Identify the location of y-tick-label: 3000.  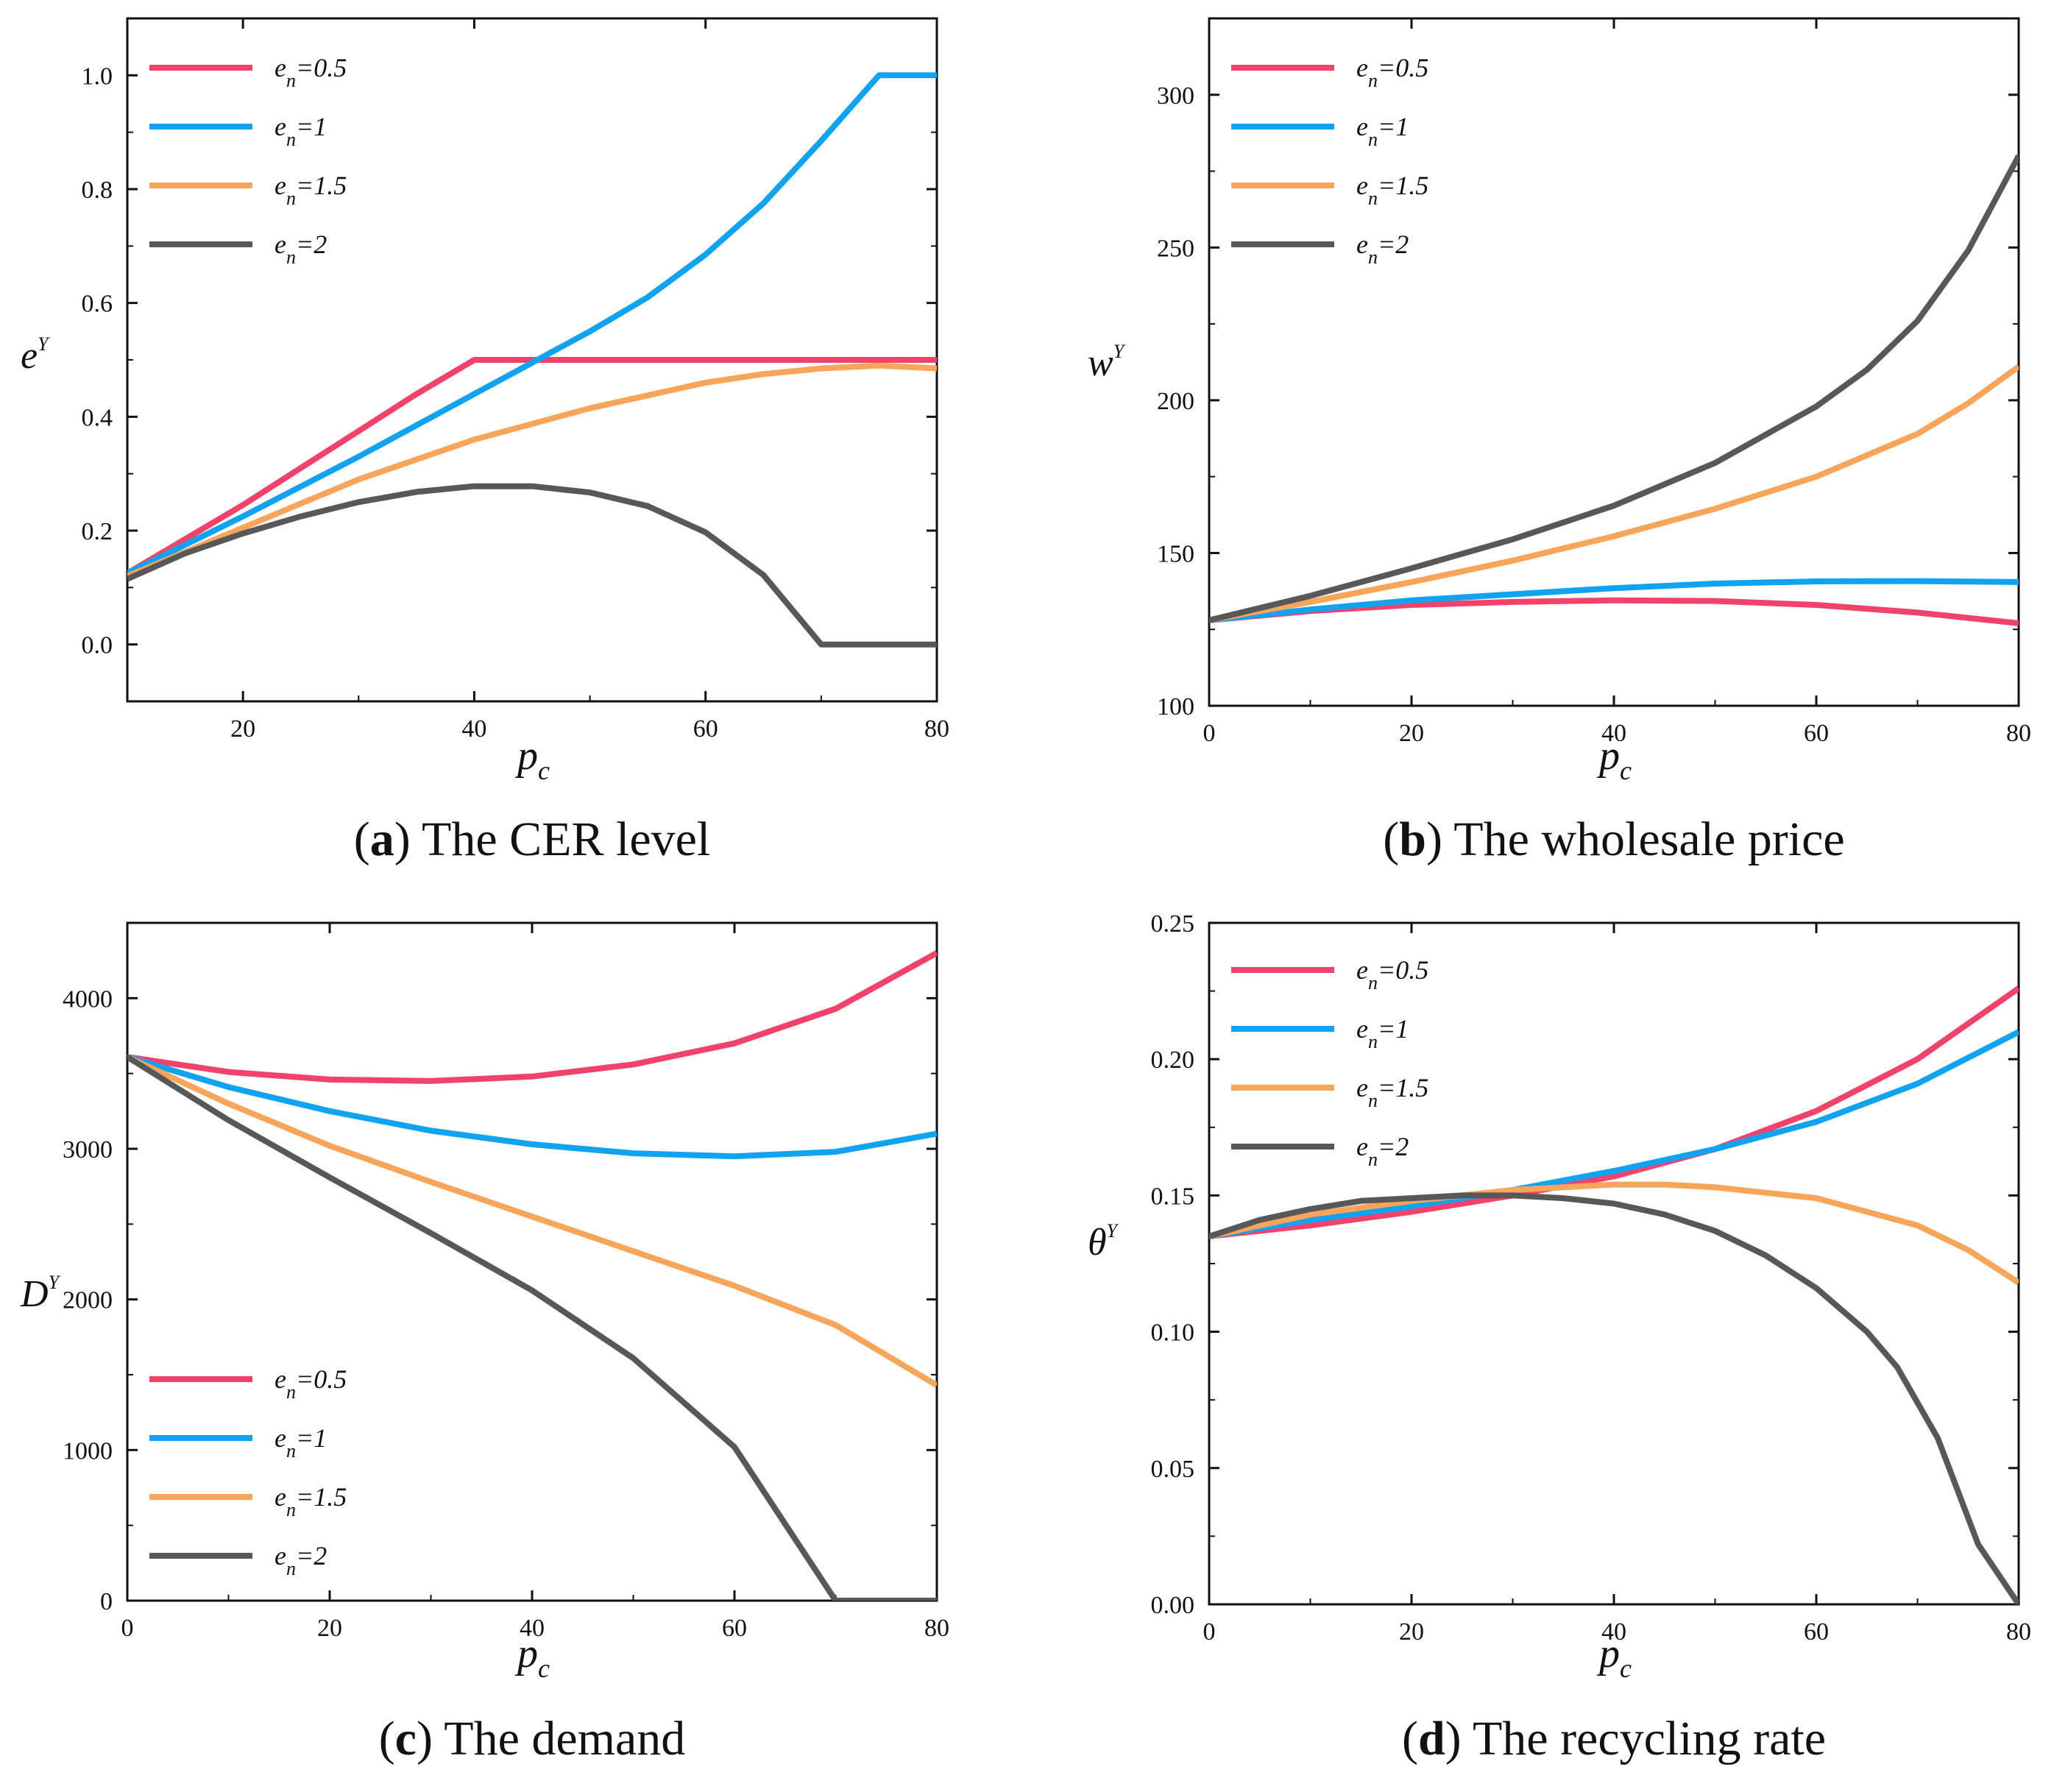
(88, 1150).